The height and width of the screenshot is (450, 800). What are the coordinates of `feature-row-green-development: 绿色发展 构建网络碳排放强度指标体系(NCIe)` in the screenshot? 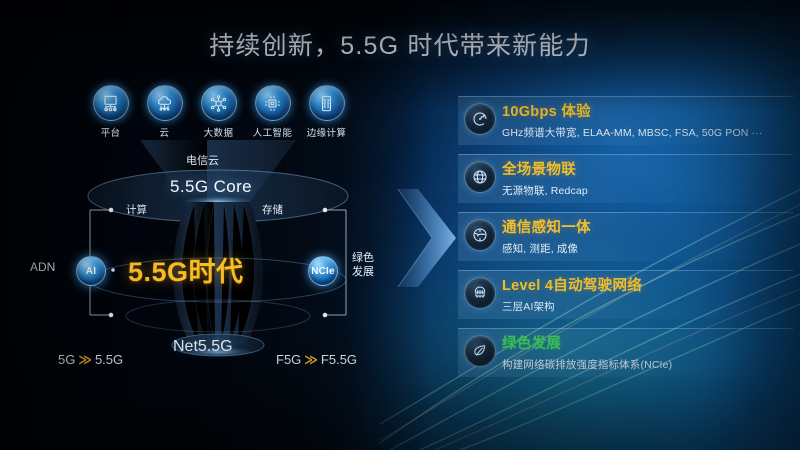 It's located at (625, 352).